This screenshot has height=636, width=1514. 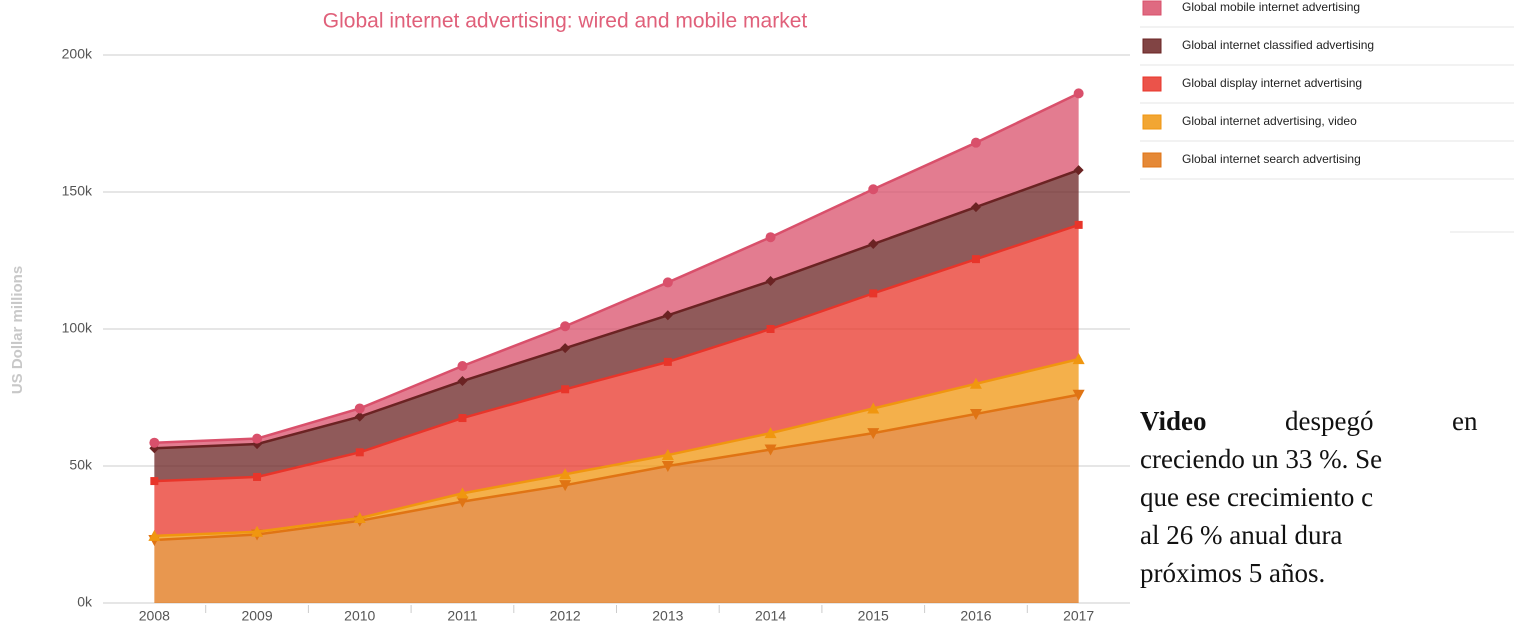 What do you see at coordinates (81, 465) in the screenshot?
I see `y-tick-label: 50k` at bounding box center [81, 465].